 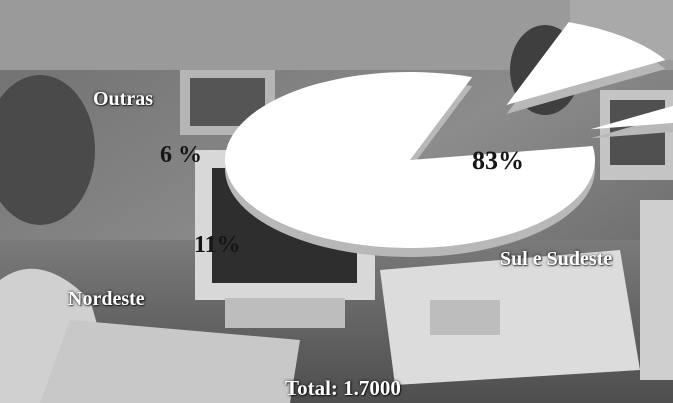 I want to click on slice-outras-side, so click(x=631, y=126).